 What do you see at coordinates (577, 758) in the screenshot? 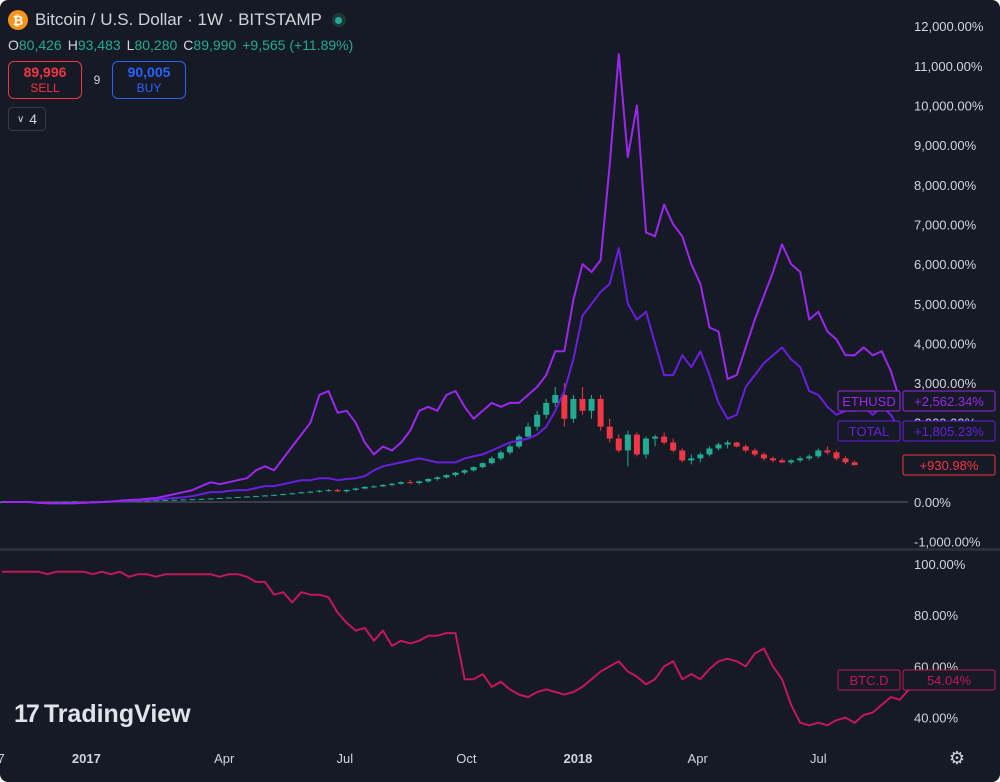
I see `x-tick-label: 2018` at bounding box center [577, 758].